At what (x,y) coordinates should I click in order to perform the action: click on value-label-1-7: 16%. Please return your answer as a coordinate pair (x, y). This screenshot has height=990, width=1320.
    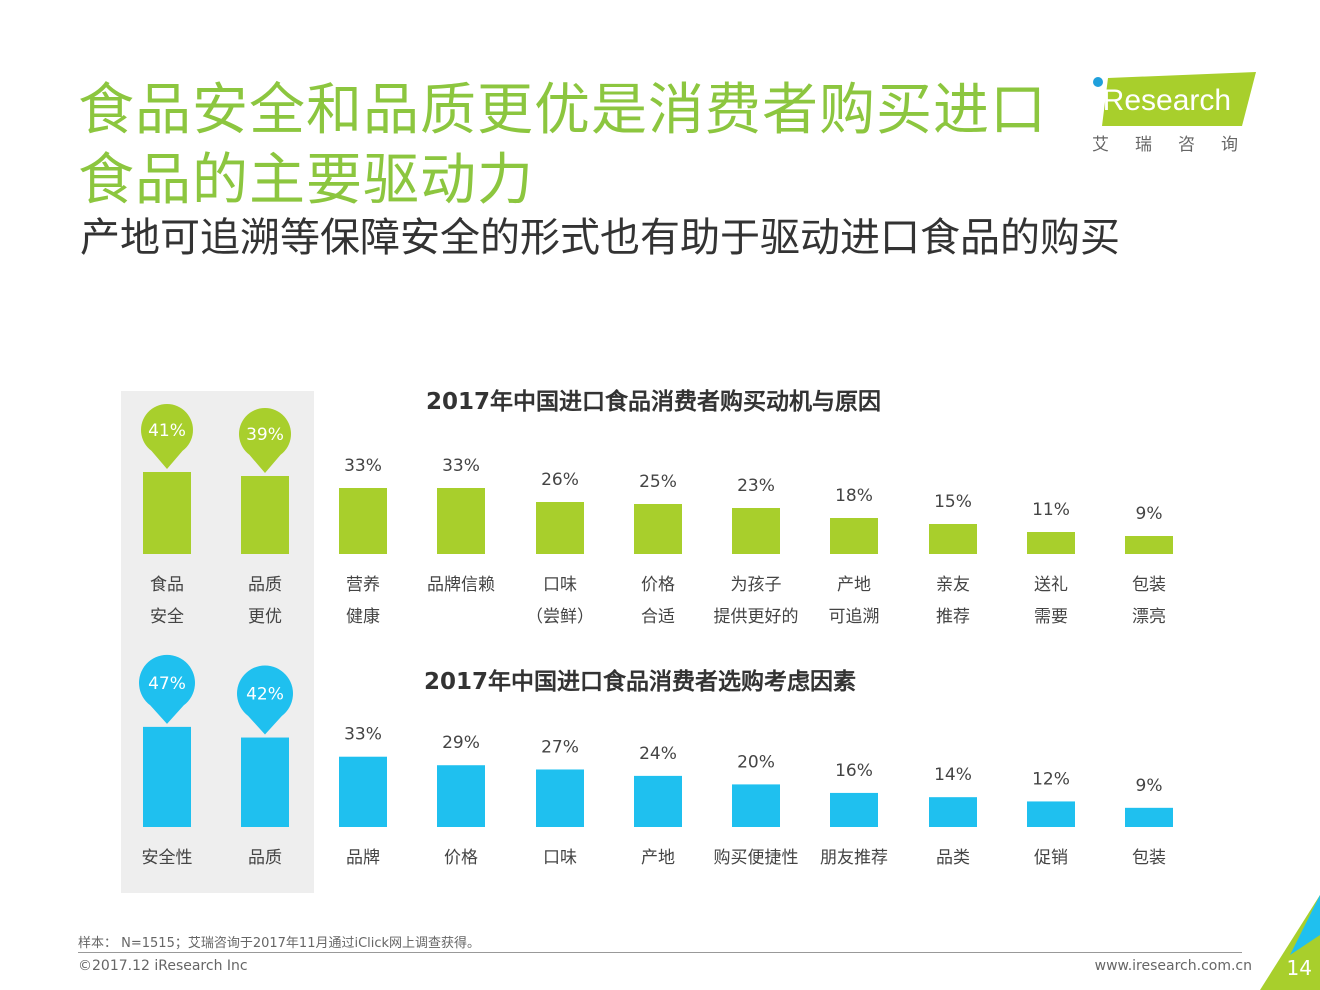
    Looking at the image, I should click on (854, 771).